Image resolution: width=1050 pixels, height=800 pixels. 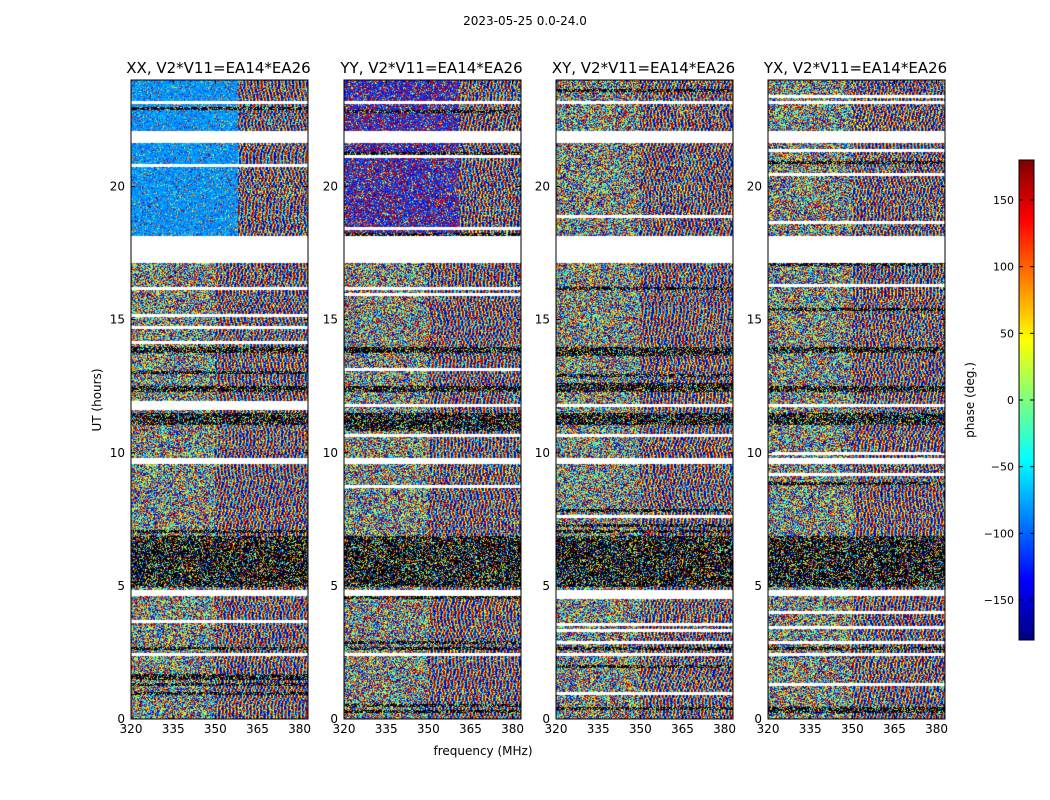 What do you see at coordinates (1002, 467) in the screenshot?
I see `colorbar-tick-label: −50` at bounding box center [1002, 467].